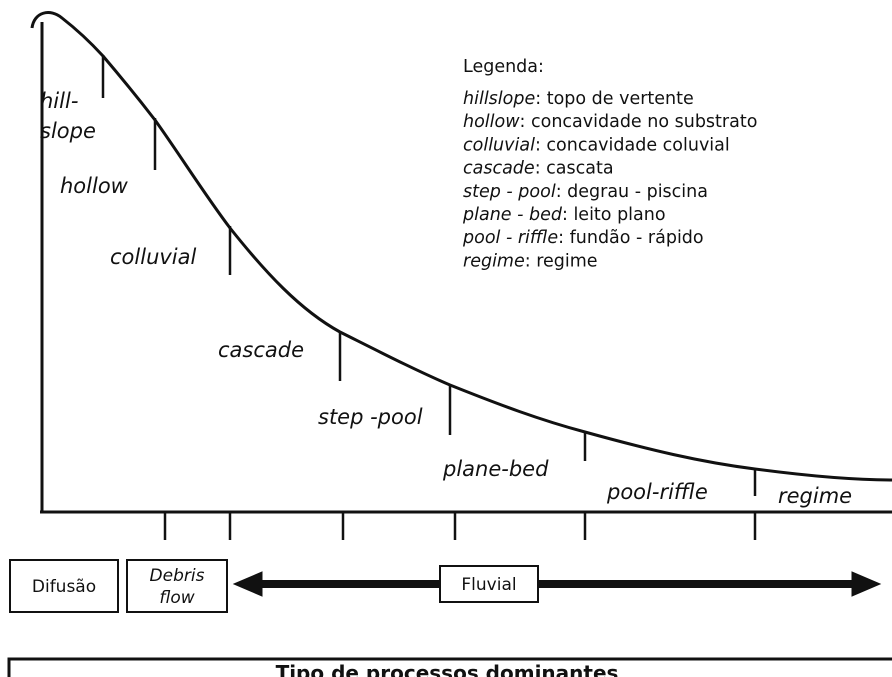 This screenshot has height=677, width=892. I want to click on process-label: Fluvial, so click(488, 585).